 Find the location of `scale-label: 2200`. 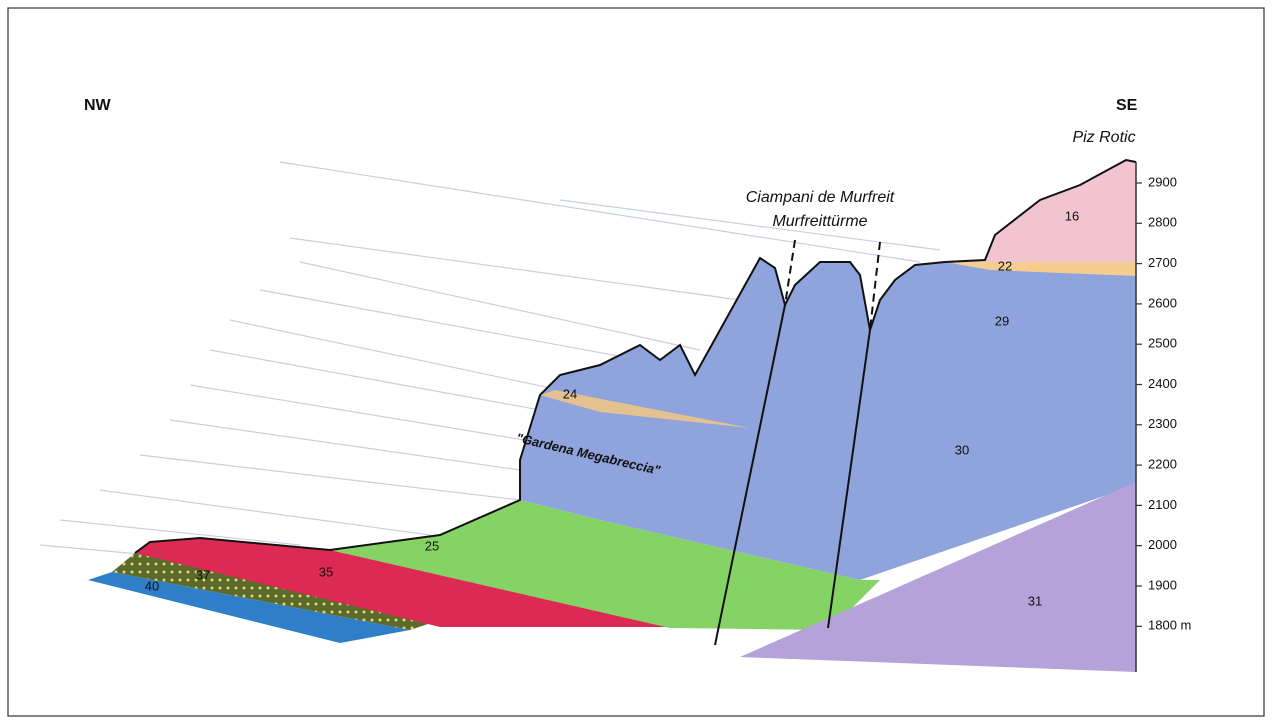

scale-label: 2200 is located at coordinates (1162, 464).